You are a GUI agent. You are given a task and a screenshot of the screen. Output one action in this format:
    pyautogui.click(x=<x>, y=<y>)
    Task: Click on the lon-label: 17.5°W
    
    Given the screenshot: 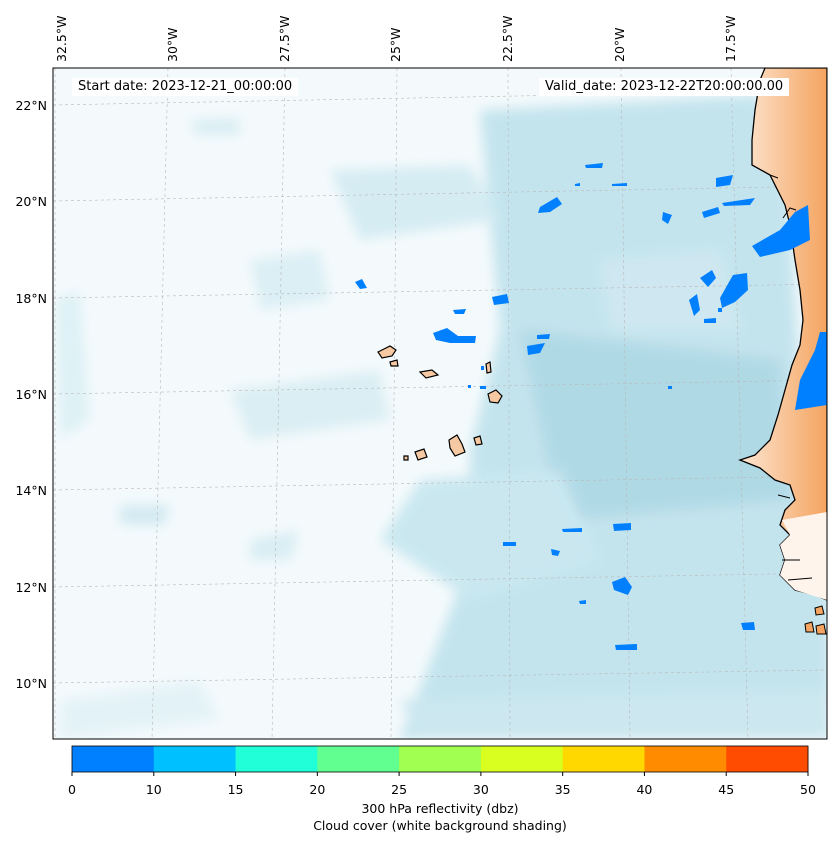 What is the action you would take?
    pyautogui.click(x=730, y=39)
    